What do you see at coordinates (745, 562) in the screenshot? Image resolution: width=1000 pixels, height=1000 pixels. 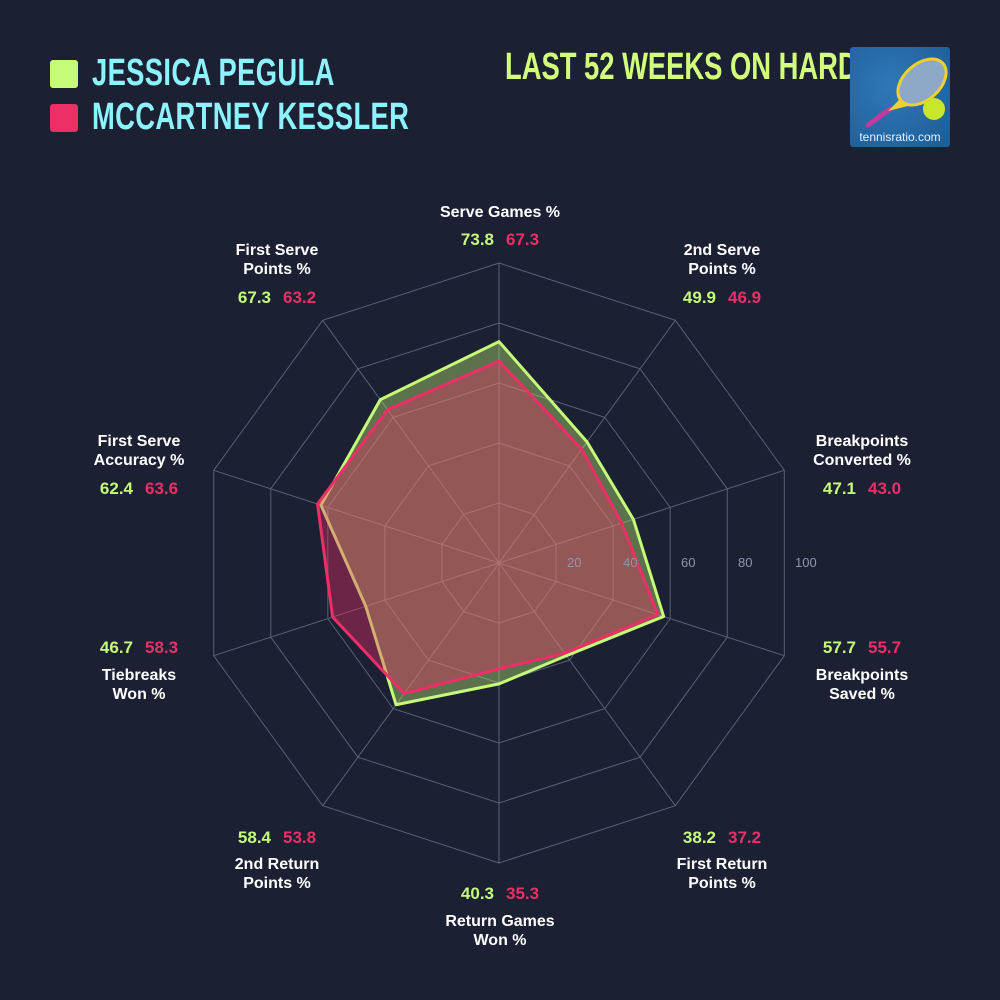 I see `radial-tick-label: 80` at bounding box center [745, 562].